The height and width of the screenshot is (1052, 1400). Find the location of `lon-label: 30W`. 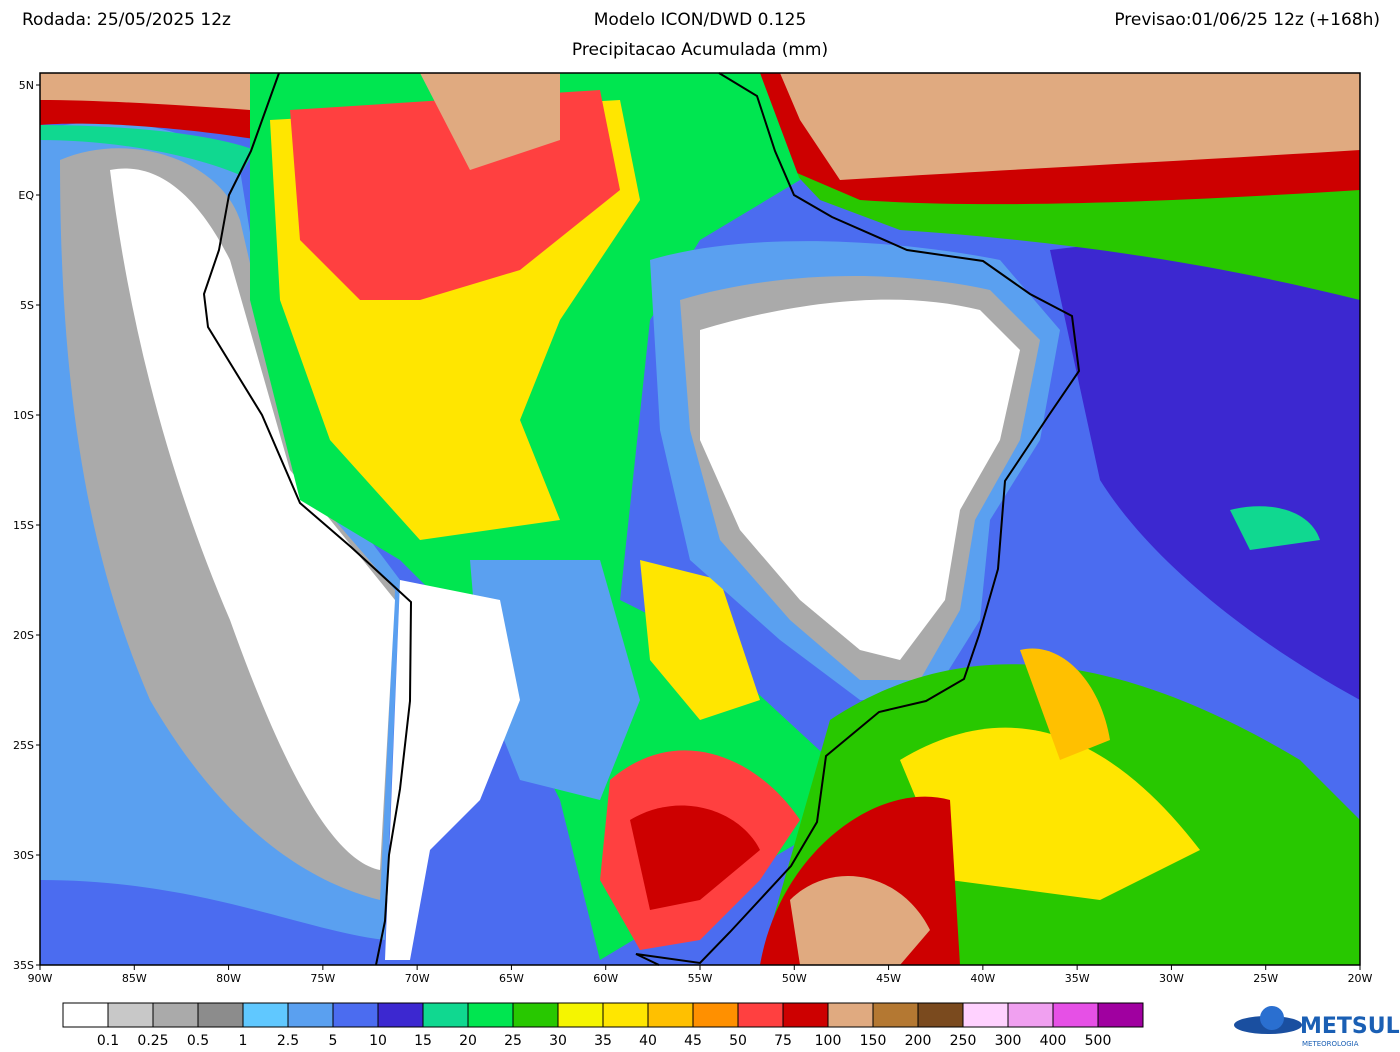

lon-label: 30W is located at coordinates (1171, 978).